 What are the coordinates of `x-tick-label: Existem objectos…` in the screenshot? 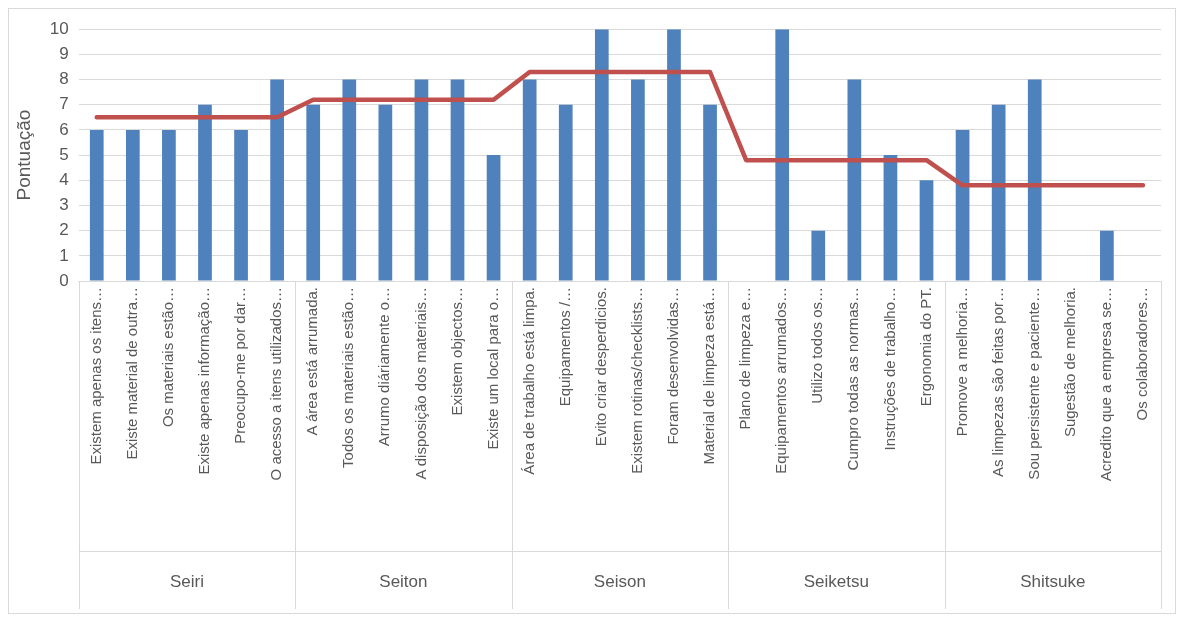 It's located at (456, 351).